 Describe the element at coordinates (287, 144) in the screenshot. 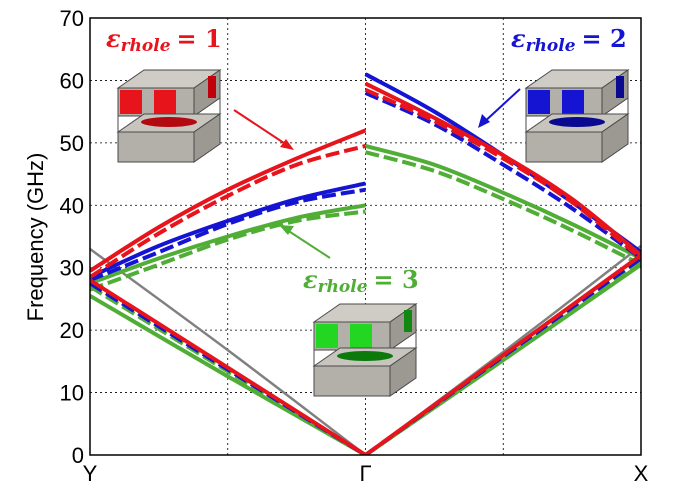

I see `arrow-eps1-head` at that location.